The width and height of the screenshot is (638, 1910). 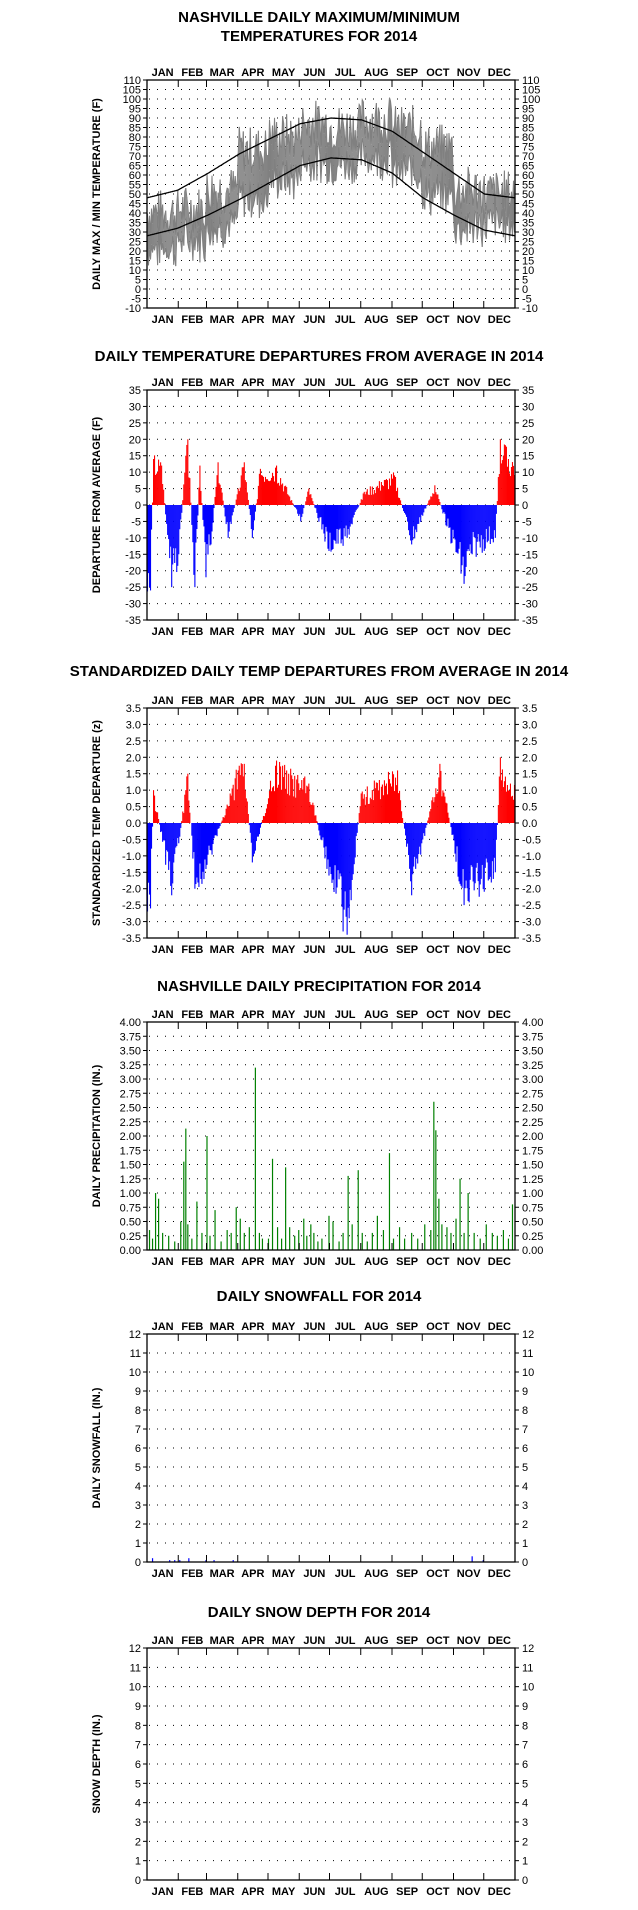 What do you see at coordinates (530, 572) in the screenshot?
I see `y-tick-right: -20` at bounding box center [530, 572].